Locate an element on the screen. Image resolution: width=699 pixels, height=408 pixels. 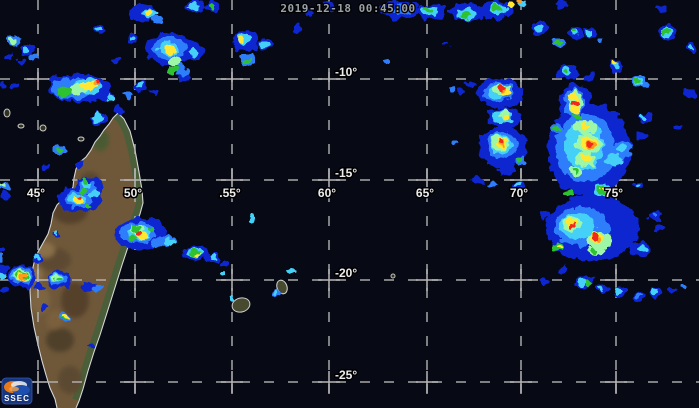
timestamp-label: 2019-12-18 00:45:00 is located at coordinates (347, 8).